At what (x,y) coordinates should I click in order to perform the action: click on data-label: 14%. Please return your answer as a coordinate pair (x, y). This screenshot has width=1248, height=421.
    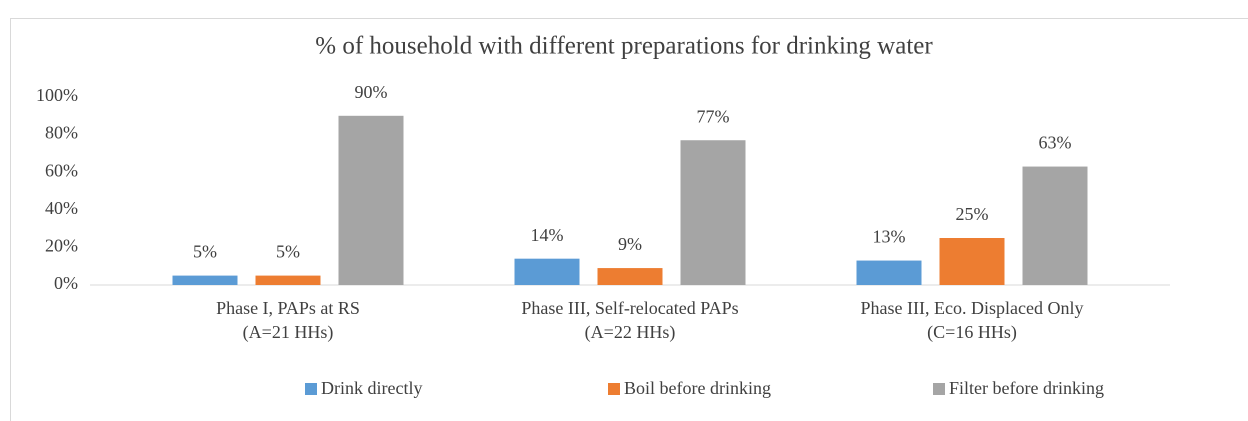
    Looking at the image, I should click on (547, 235).